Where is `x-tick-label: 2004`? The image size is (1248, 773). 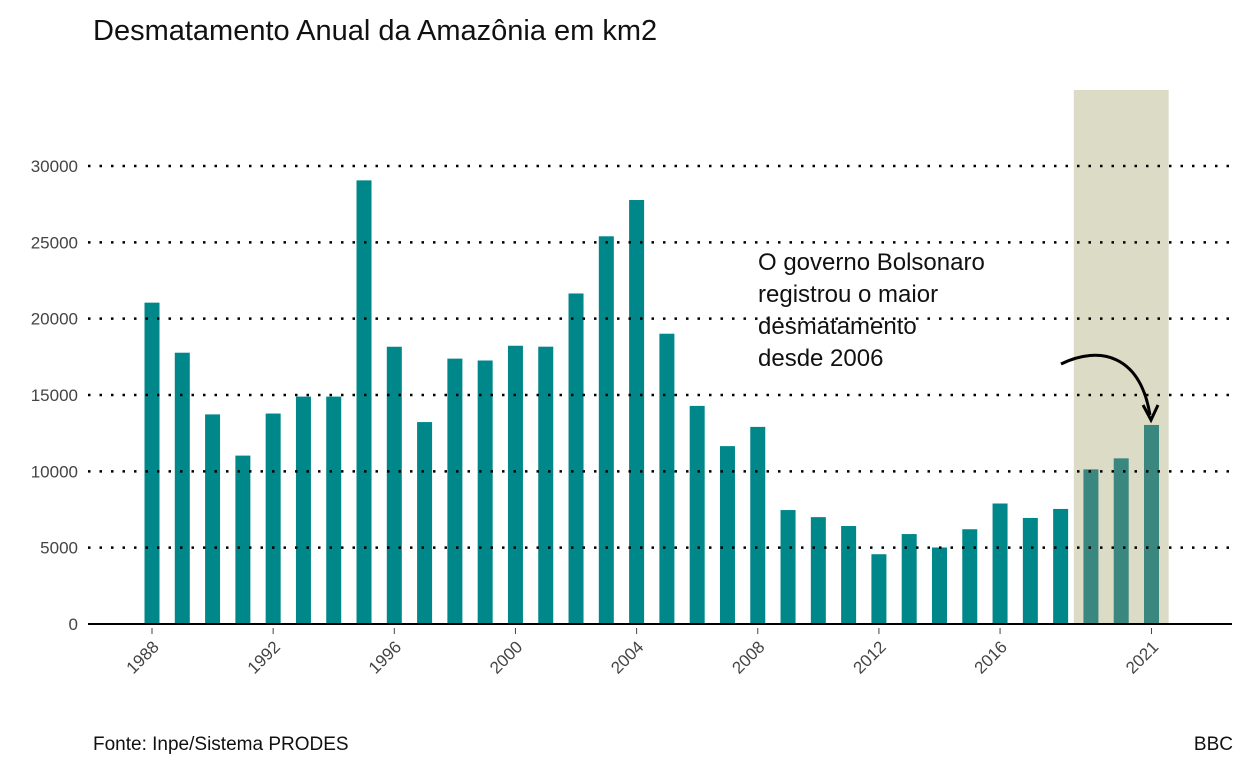 x-tick-label: 2004 is located at coordinates (627, 657).